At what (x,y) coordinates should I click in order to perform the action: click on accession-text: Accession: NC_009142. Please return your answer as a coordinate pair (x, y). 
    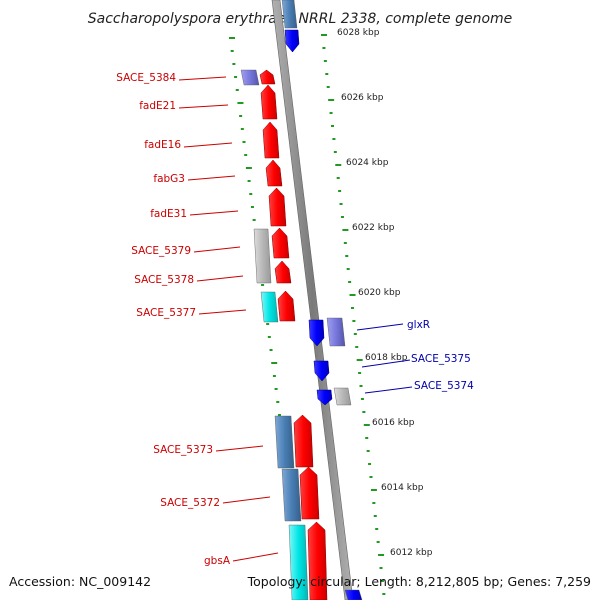
    Looking at the image, I should click on (80, 581).